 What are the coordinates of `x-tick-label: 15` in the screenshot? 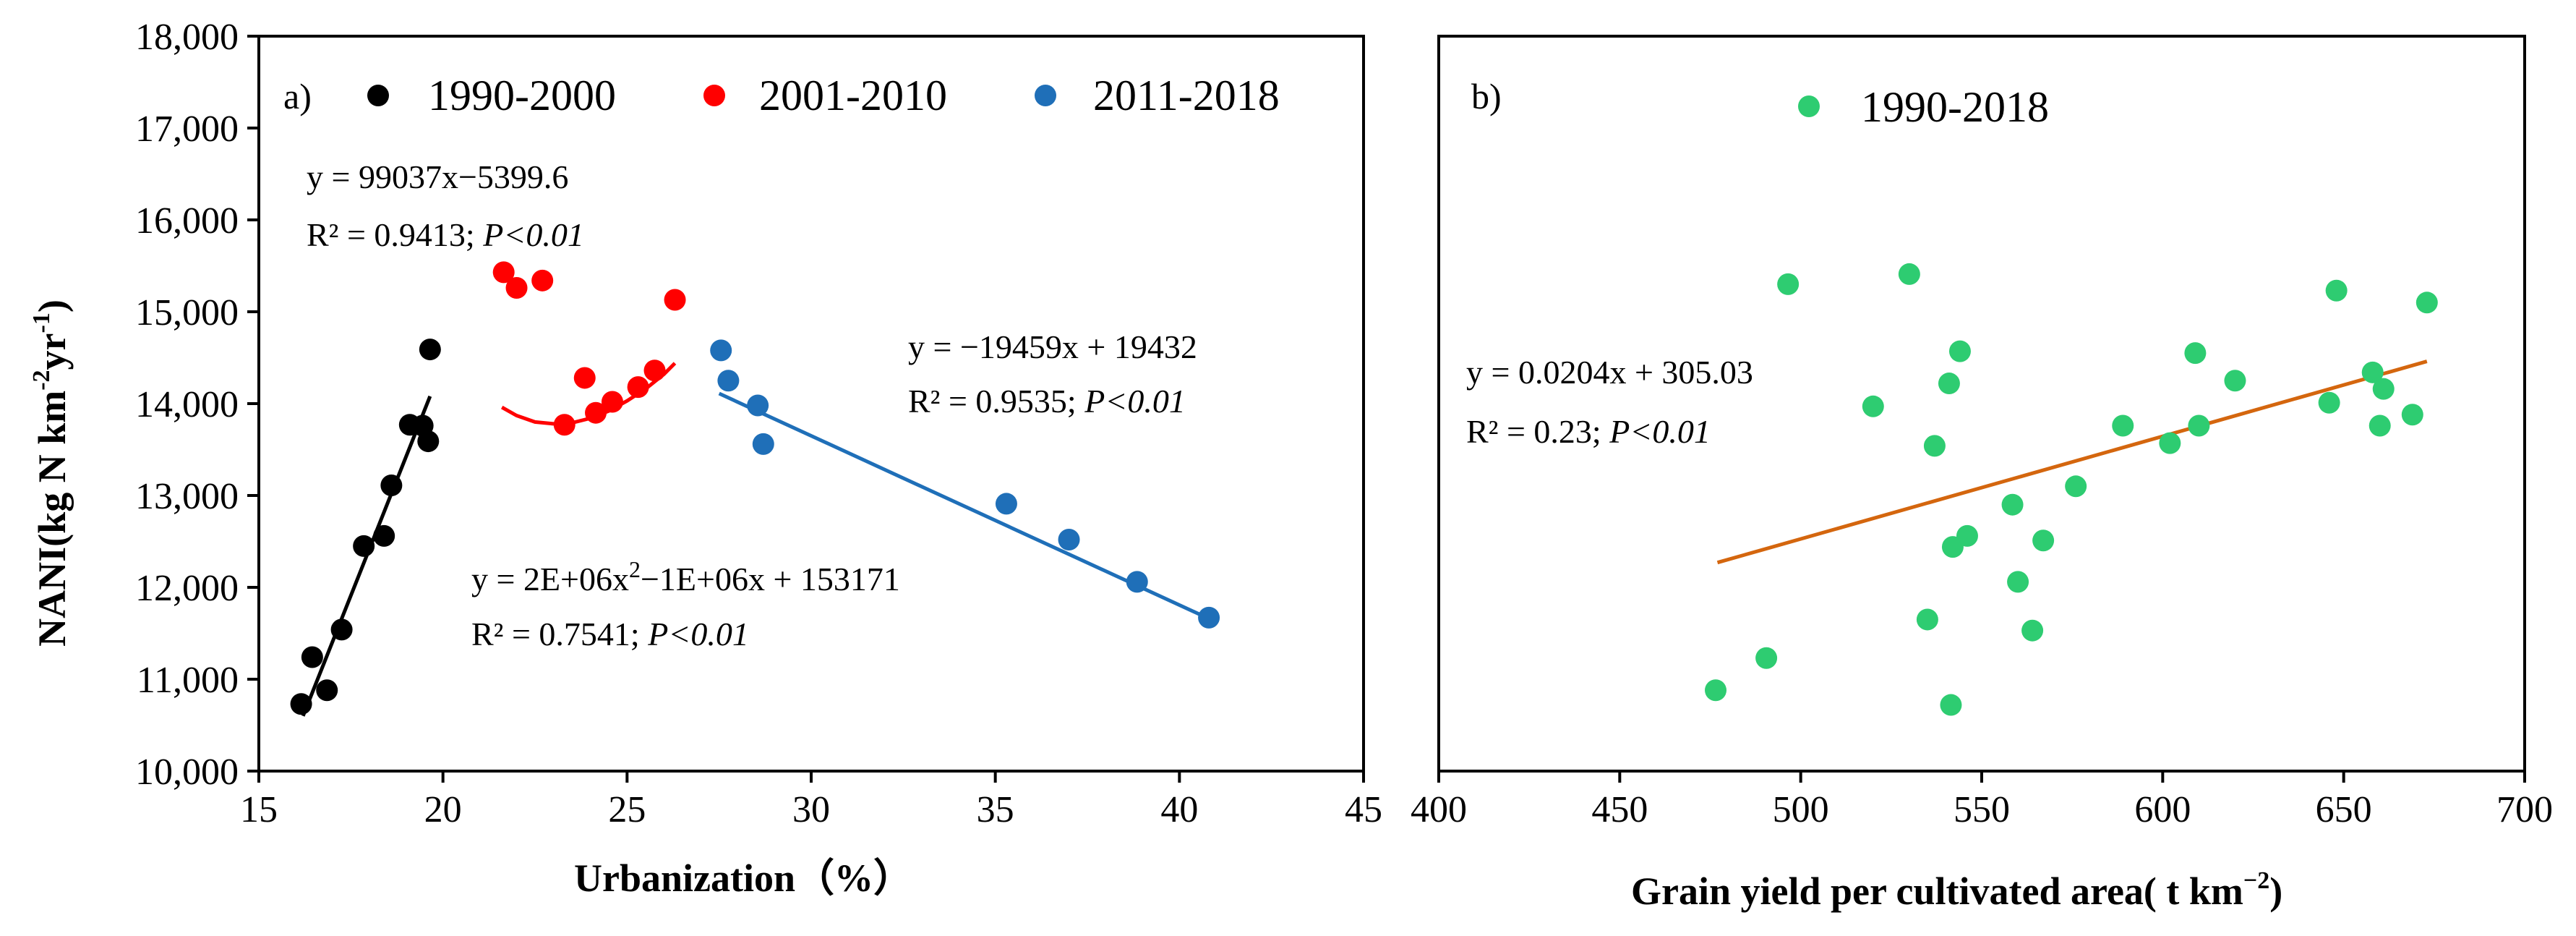 It's located at (259, 809).